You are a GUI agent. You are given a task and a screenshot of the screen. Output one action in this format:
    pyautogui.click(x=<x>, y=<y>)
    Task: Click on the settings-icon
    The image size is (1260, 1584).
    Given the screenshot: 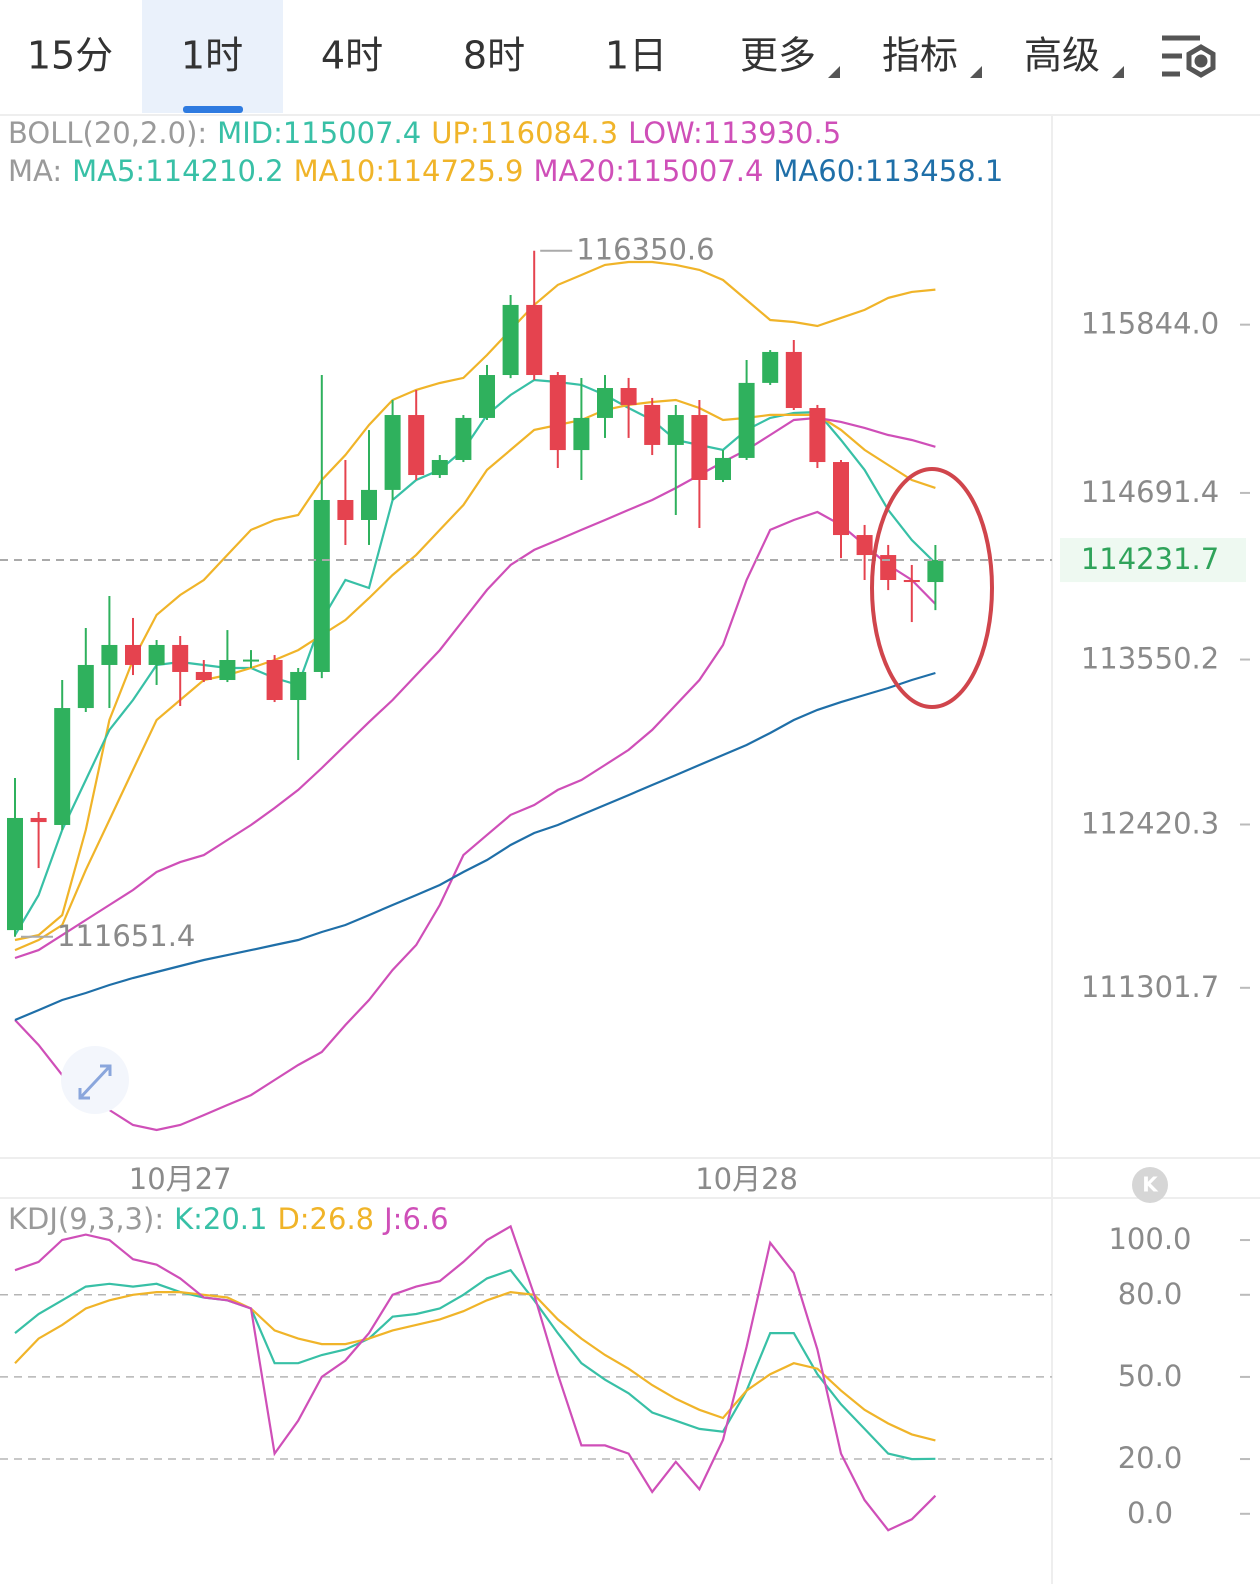 What is the action you would take?
    pyautogui.click(x=1189, y=56)
    